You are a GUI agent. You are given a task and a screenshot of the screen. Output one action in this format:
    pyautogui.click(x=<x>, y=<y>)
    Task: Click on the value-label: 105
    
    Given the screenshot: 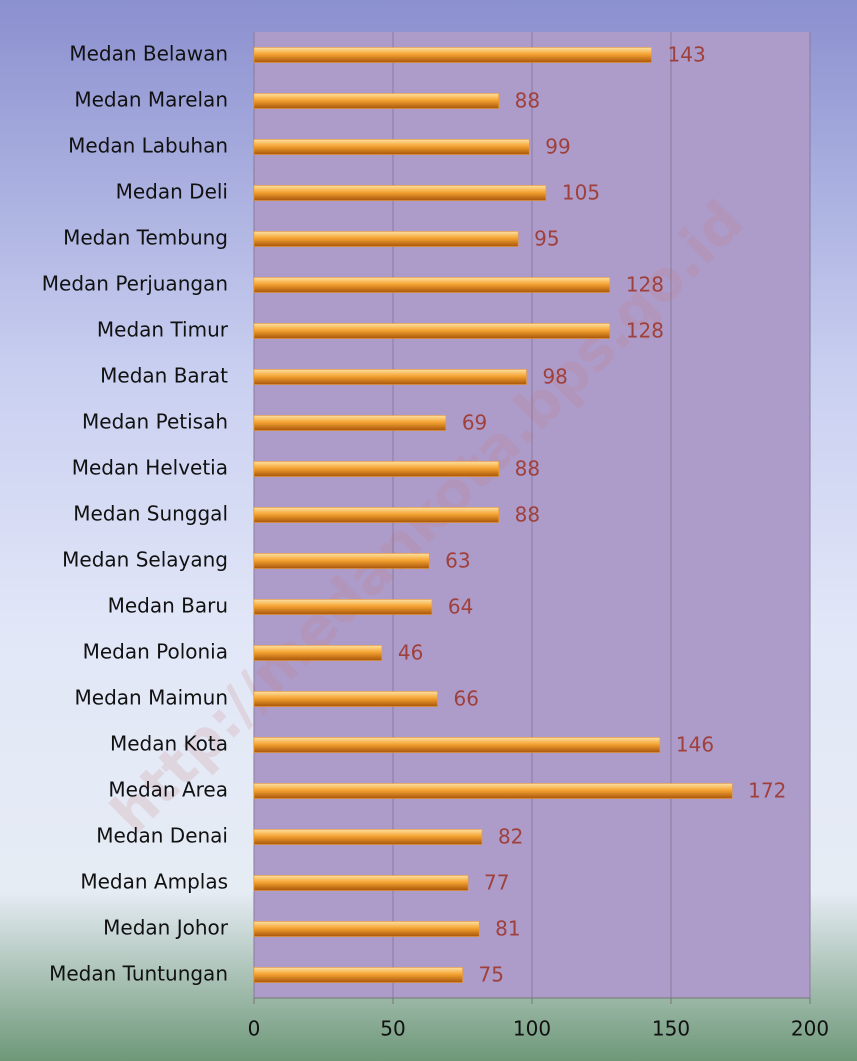 What is the action you would take?
    pyautogui.click(x=581, y=193)
    